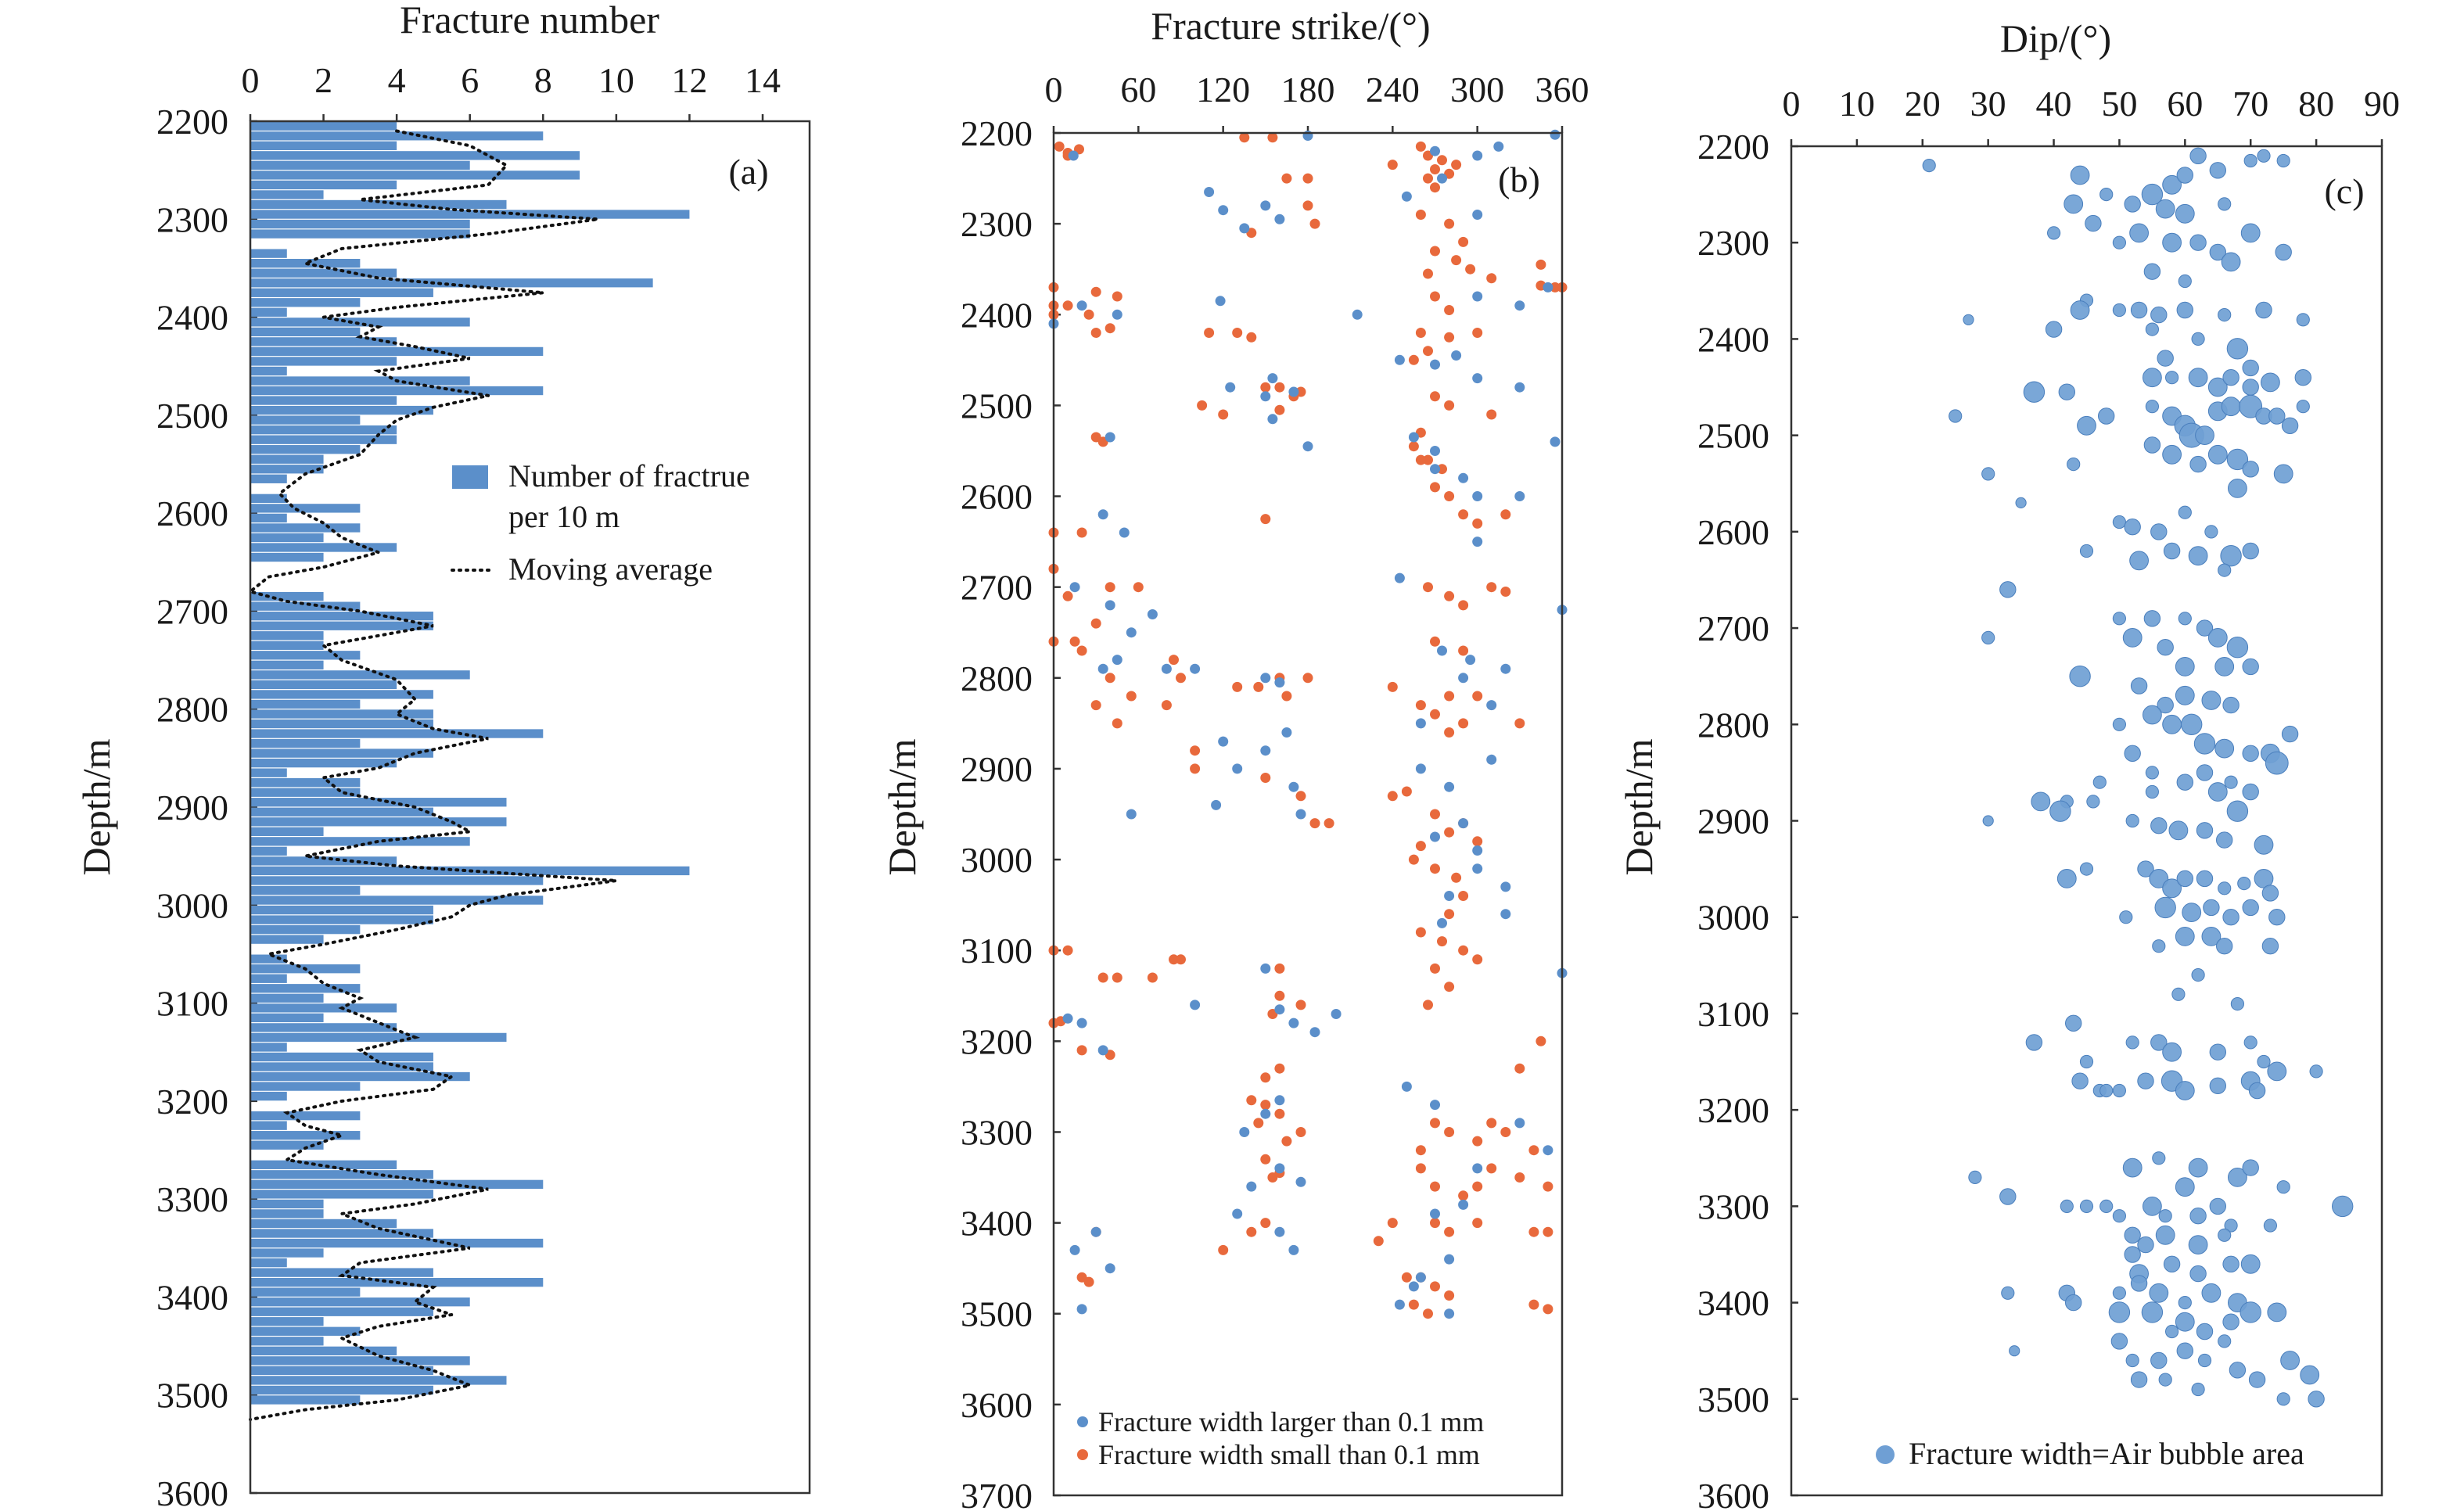 The width and height of the screenshot is (2464, 1511). I want to click on panel-b-y-tick-label: 3000, so click(997, 860).